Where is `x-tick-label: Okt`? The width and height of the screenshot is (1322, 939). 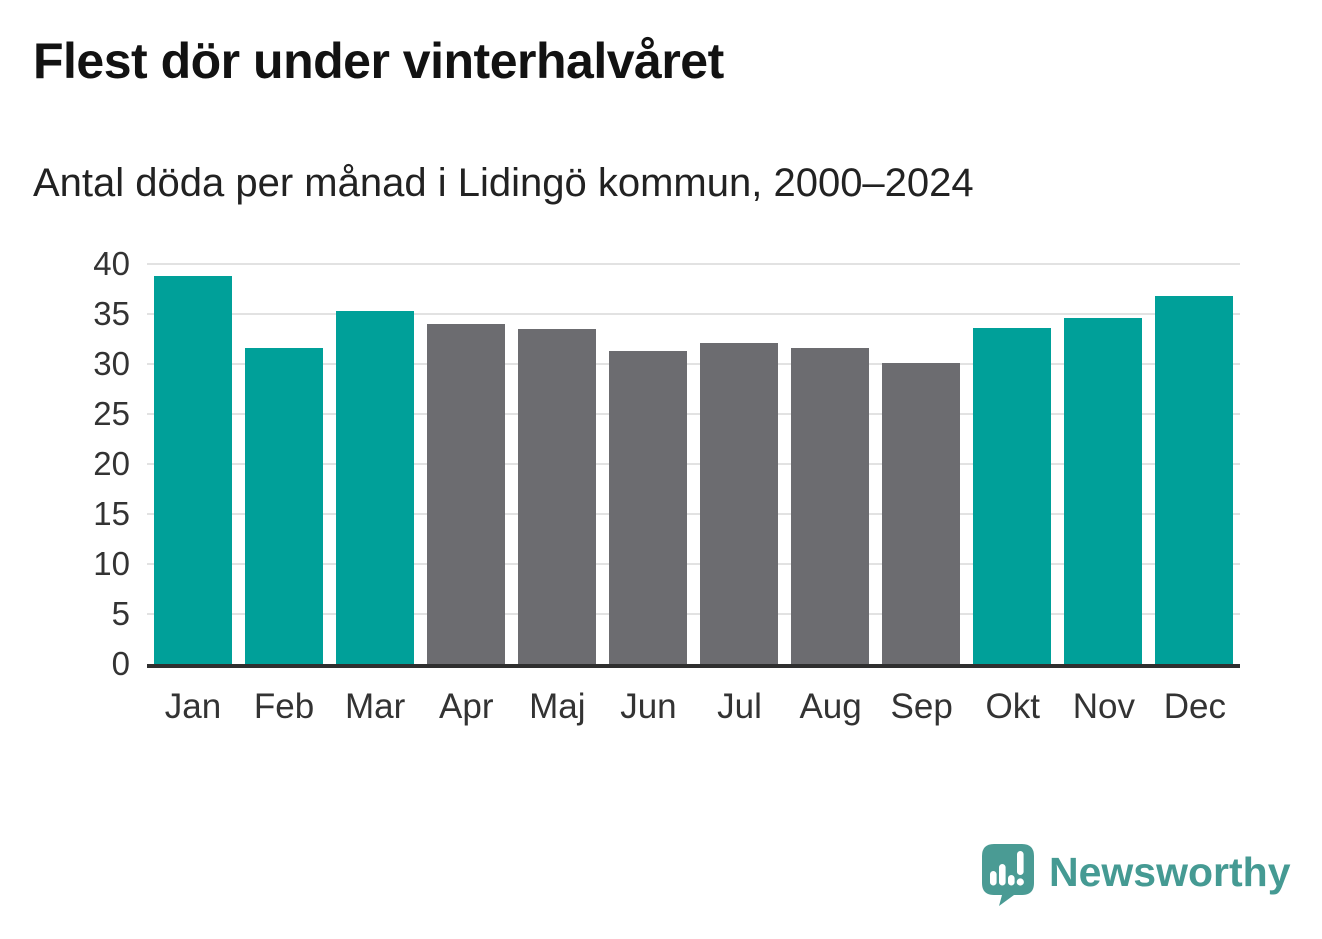
x-tick-label: Okt is located at coordinates (1012, 706).